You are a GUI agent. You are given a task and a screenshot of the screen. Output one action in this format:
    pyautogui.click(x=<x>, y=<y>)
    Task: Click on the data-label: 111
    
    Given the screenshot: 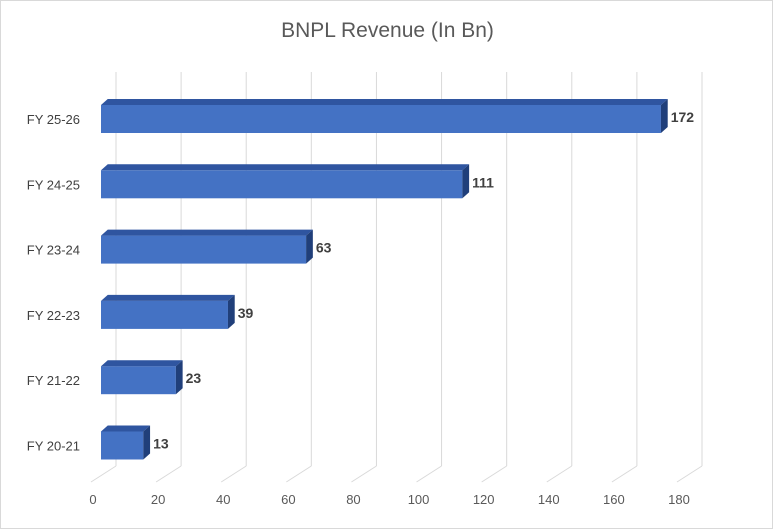 What is the action you would take?
    pyautogui.click(x=483, y=182)
    